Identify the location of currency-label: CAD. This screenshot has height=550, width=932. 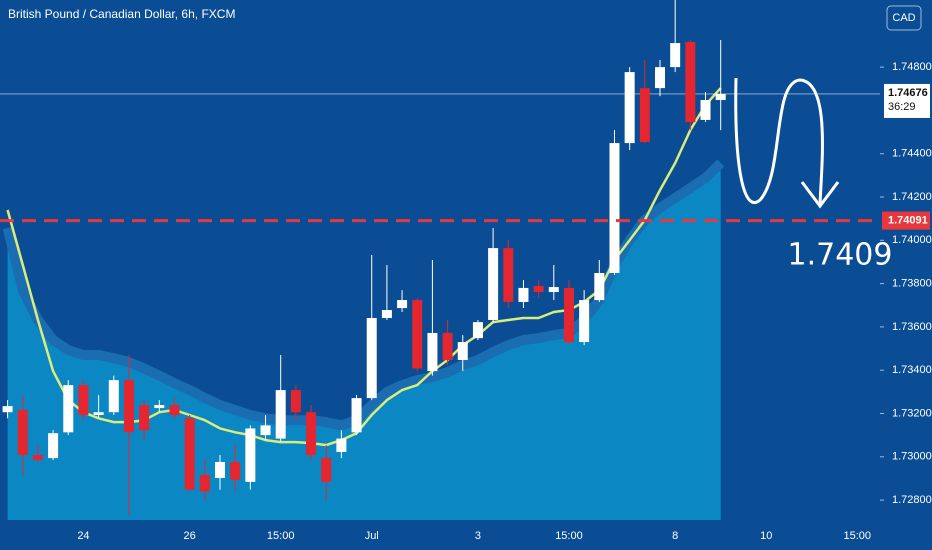
(903, 18).